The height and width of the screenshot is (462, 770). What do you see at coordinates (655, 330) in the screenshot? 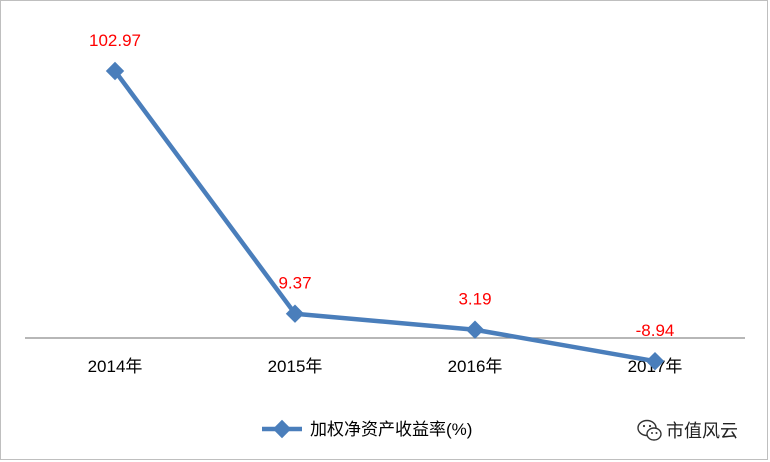
I see `data-label: -8.94` at bounding box center [655, 330].